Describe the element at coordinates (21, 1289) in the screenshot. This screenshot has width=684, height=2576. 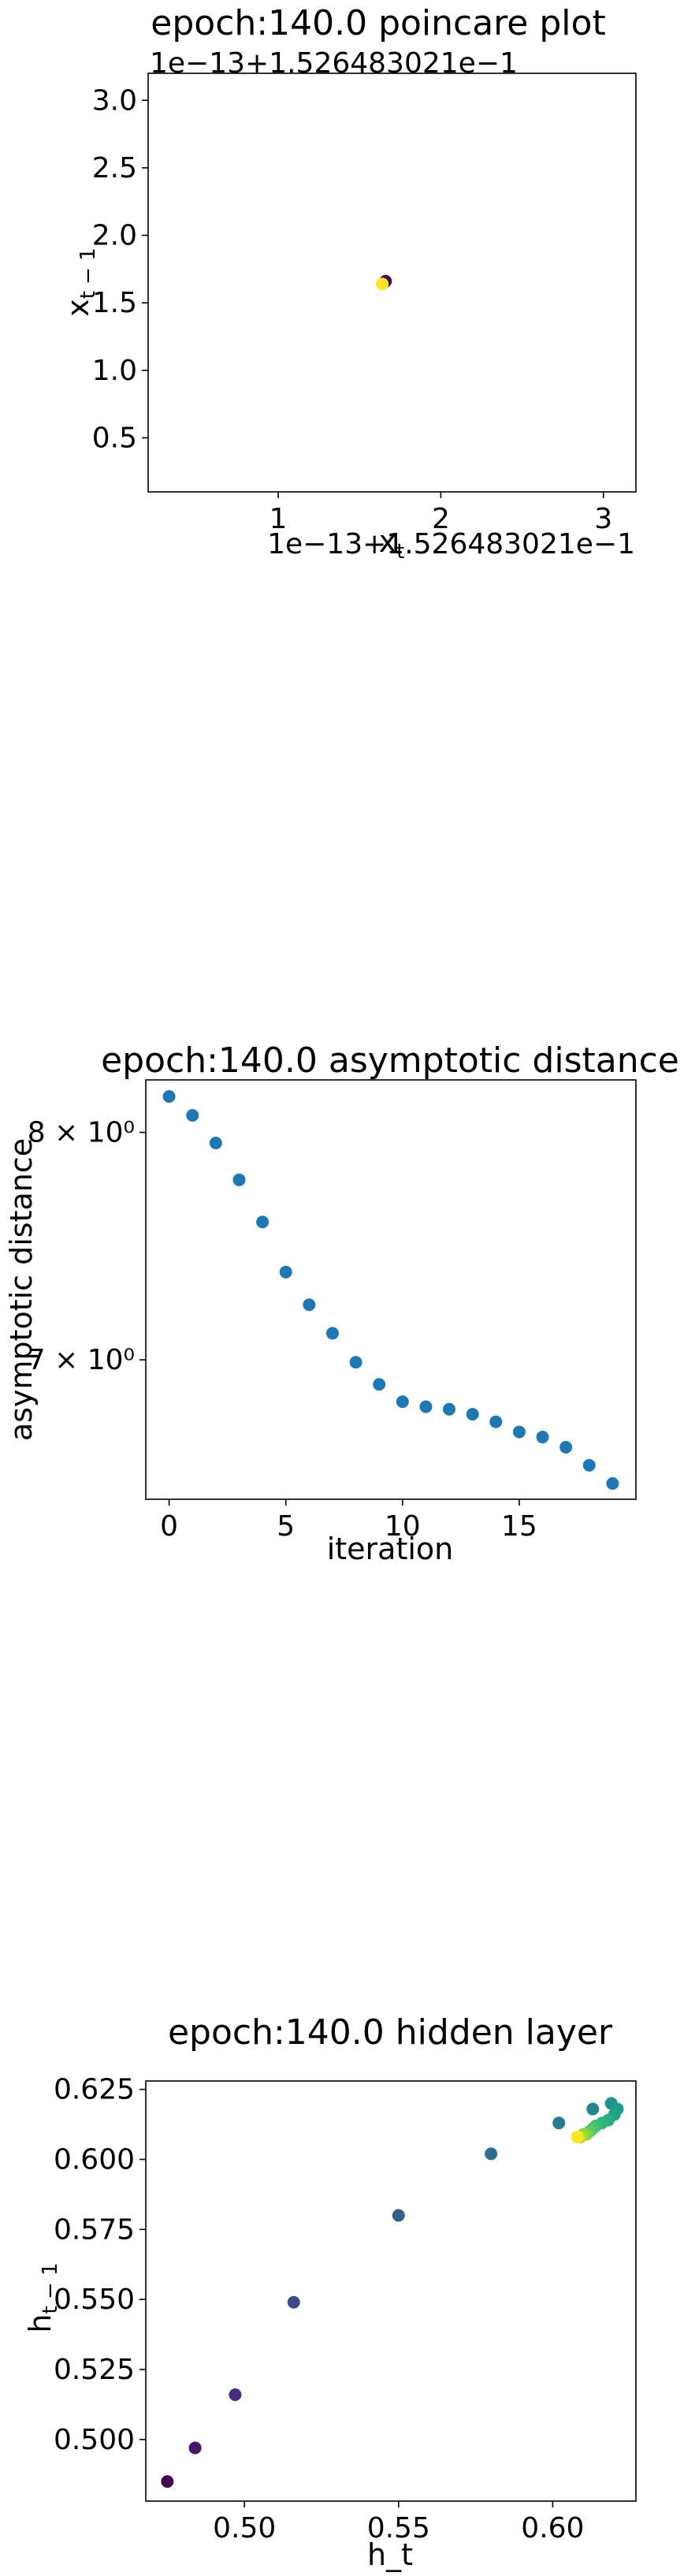
I see `asymptotic-distance-y-axis-label: asymptotic distance` at that location.